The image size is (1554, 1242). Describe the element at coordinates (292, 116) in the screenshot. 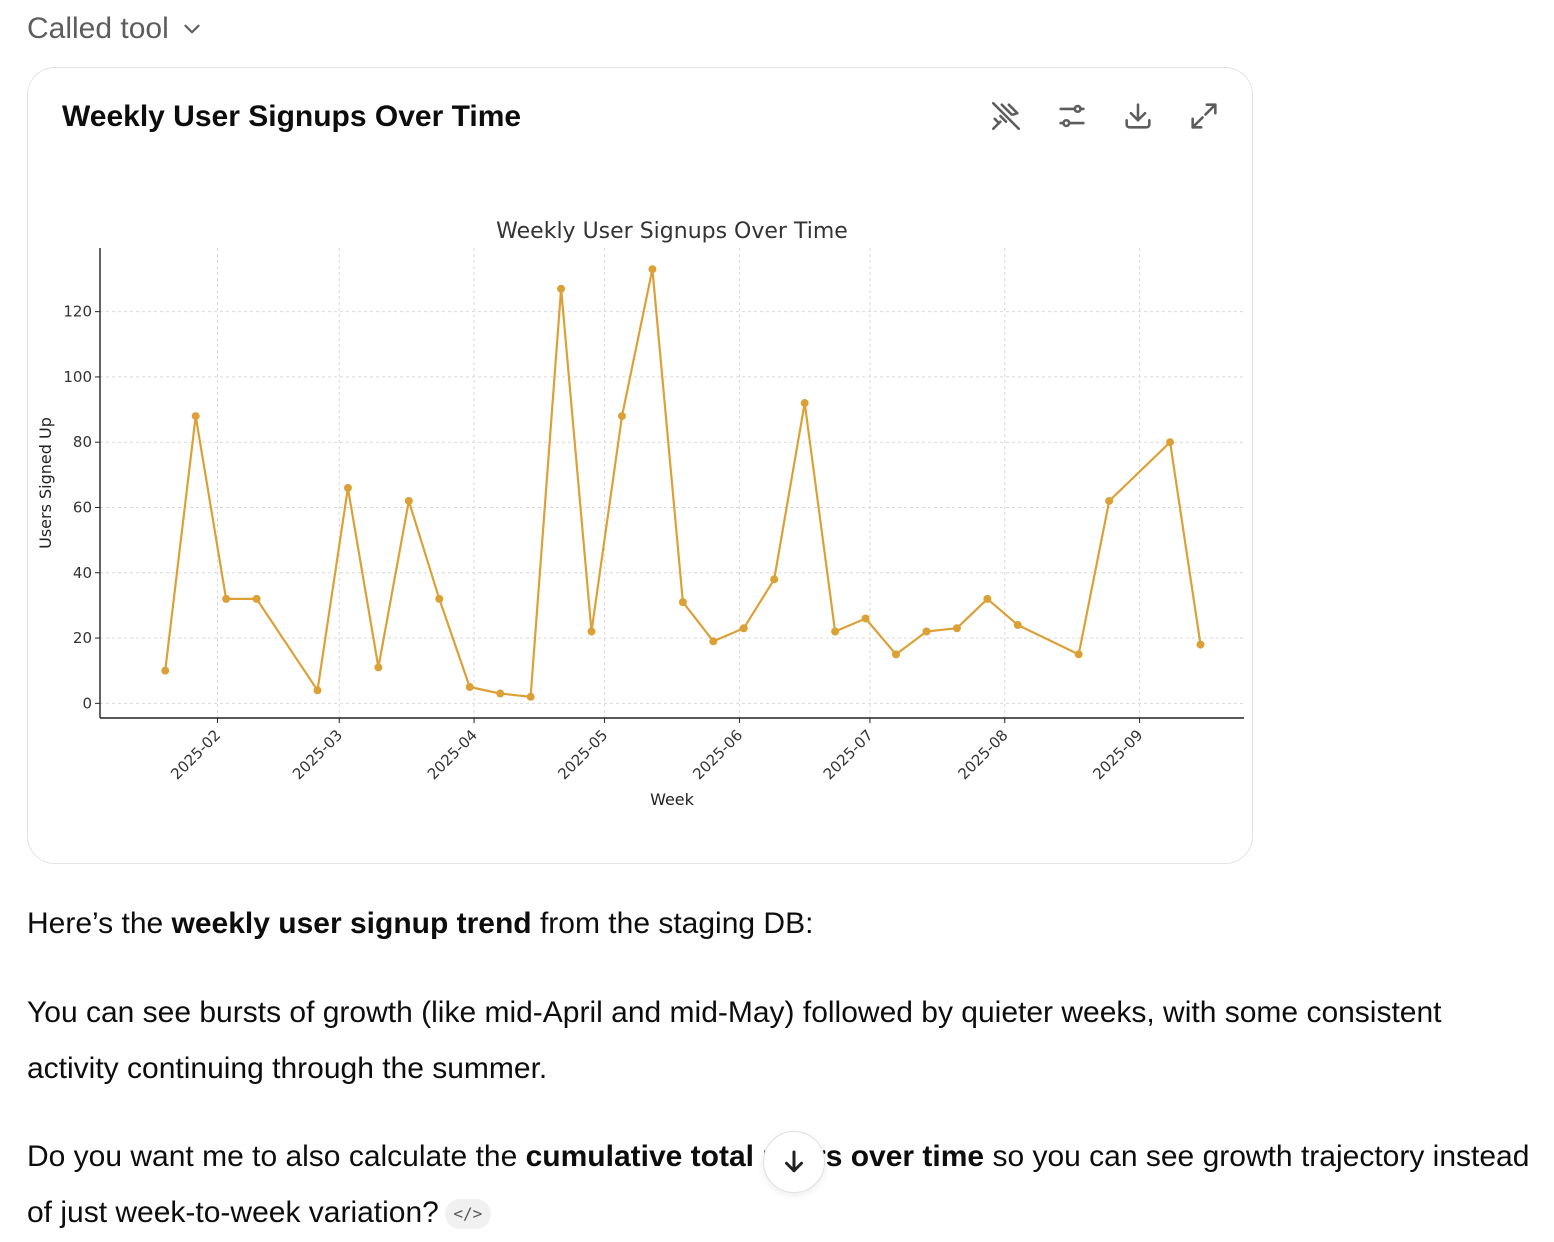

I see `card-title: Weekly User Signups Over Time` at that location.